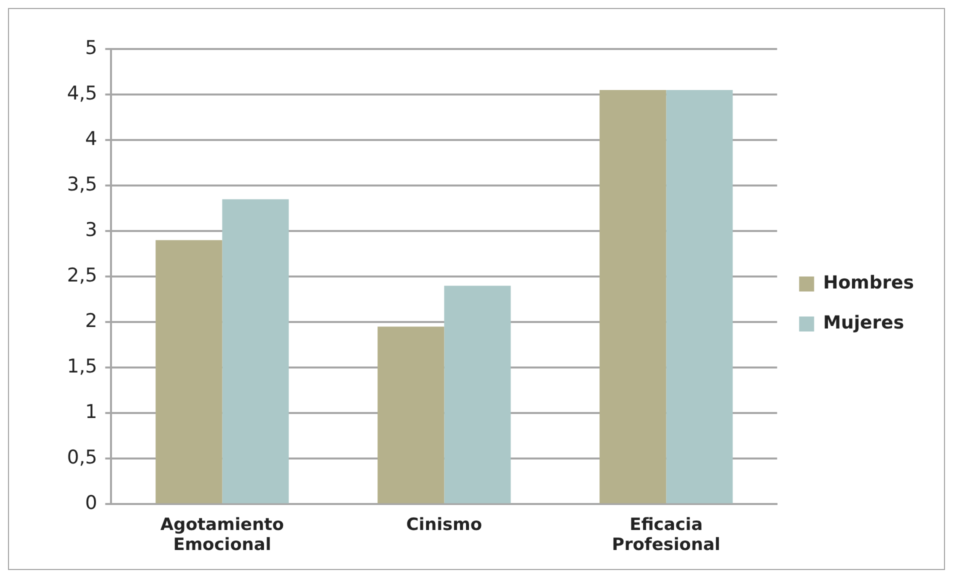  I want to click on y-tick-label: 3, so click(91, 230).